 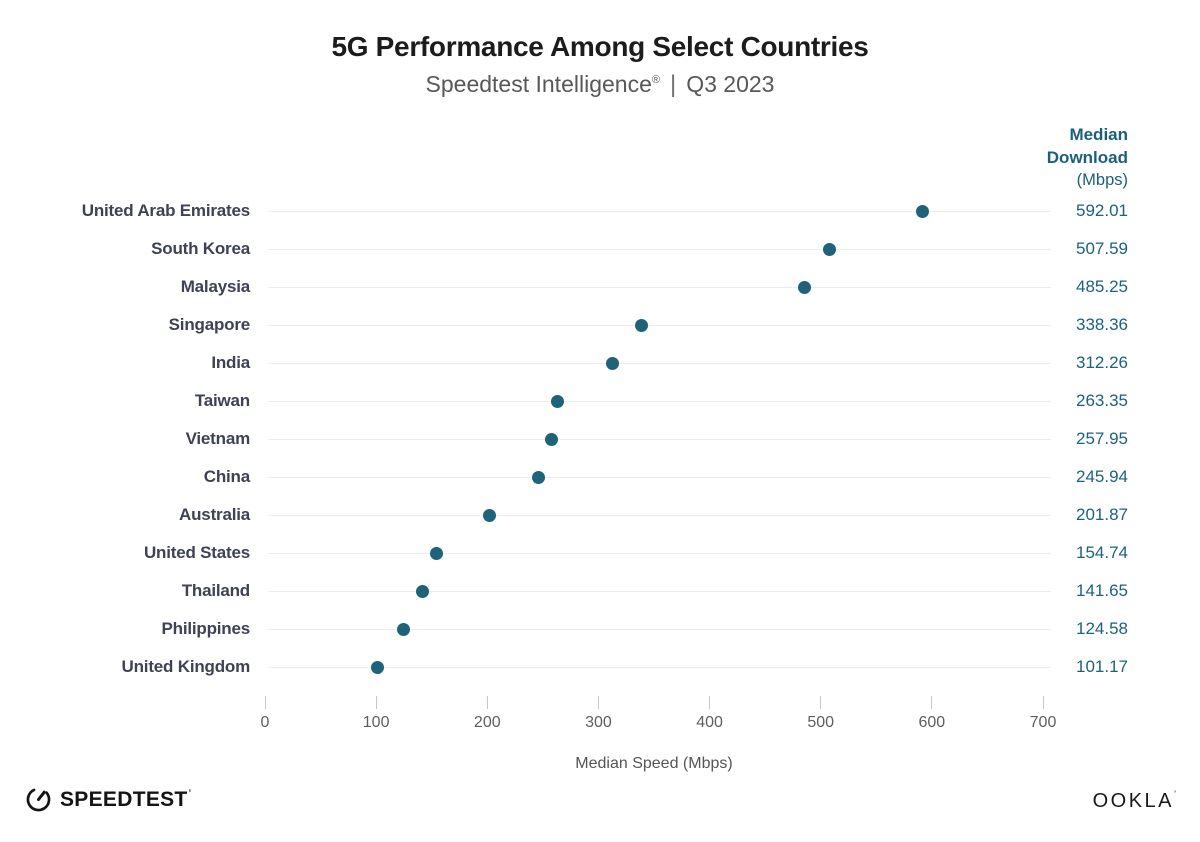 I want to click on chart-row: China 245.94, so click(x=600, y=477).